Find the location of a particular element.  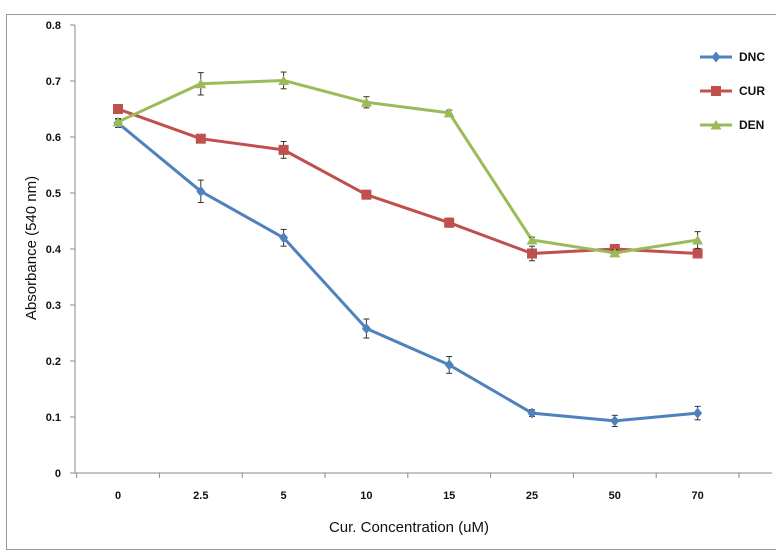

x-tick-label: 50 is located at coordinates (615, 496).